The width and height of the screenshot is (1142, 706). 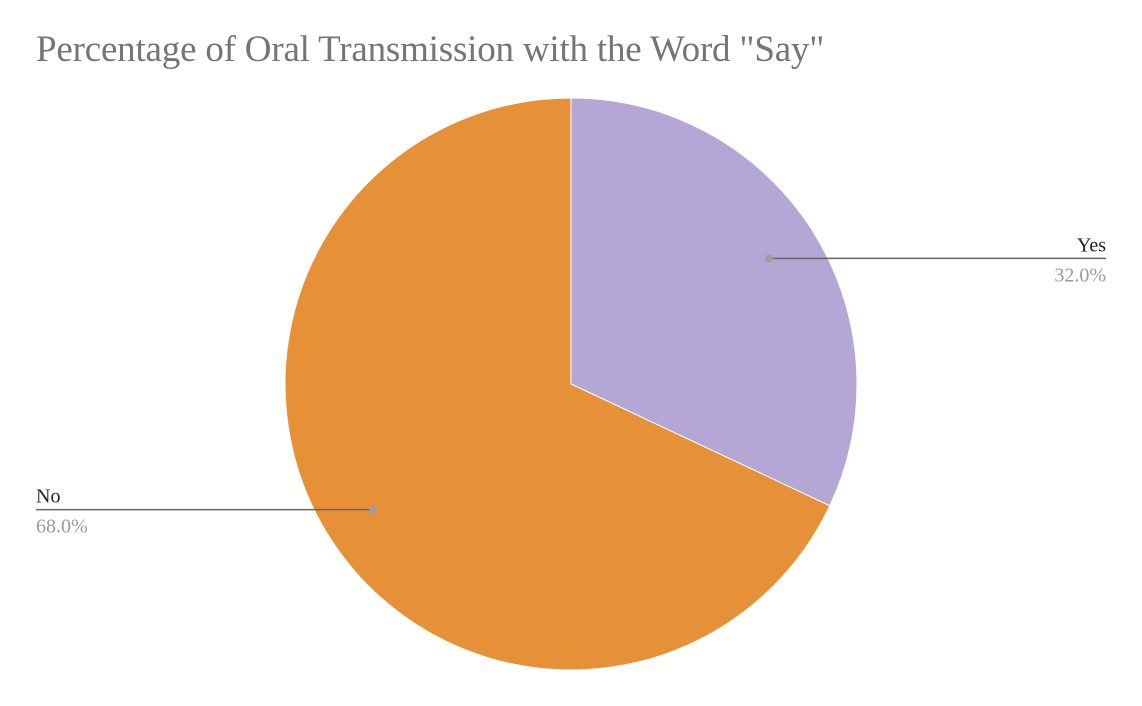 I want to click on slice-label-no: No, so click(x=48, y=497).